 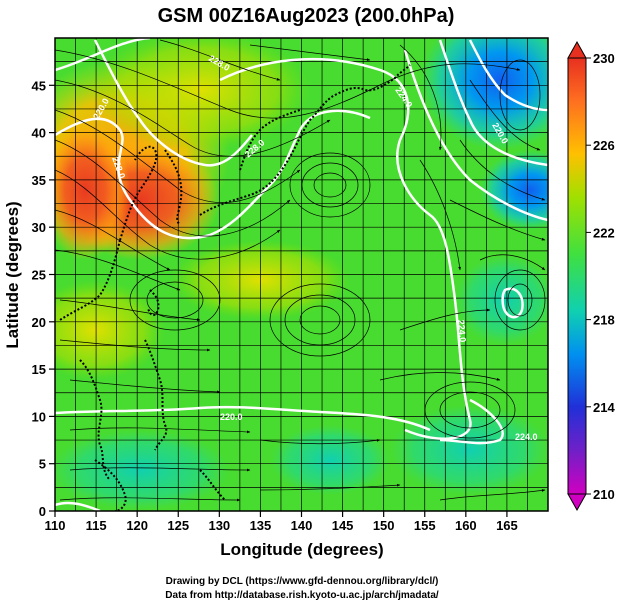 I want to click on y-axis-label: Latitude (degrees), so click(x=12, y=274).